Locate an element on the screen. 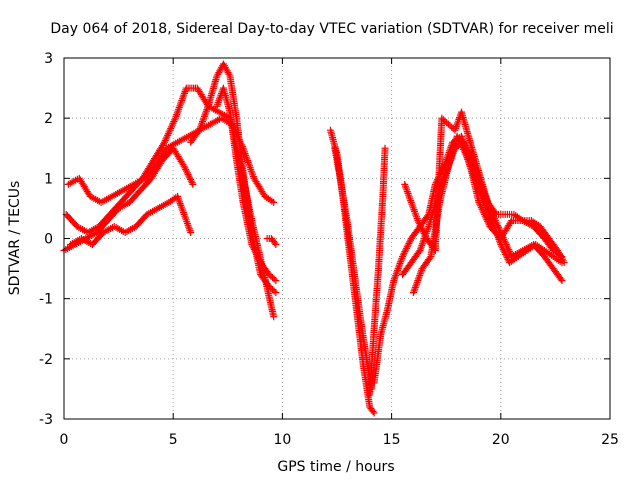 This screenshot has width=640, height=480. y-tick-label: 1 is located at coordinates (48, 179).